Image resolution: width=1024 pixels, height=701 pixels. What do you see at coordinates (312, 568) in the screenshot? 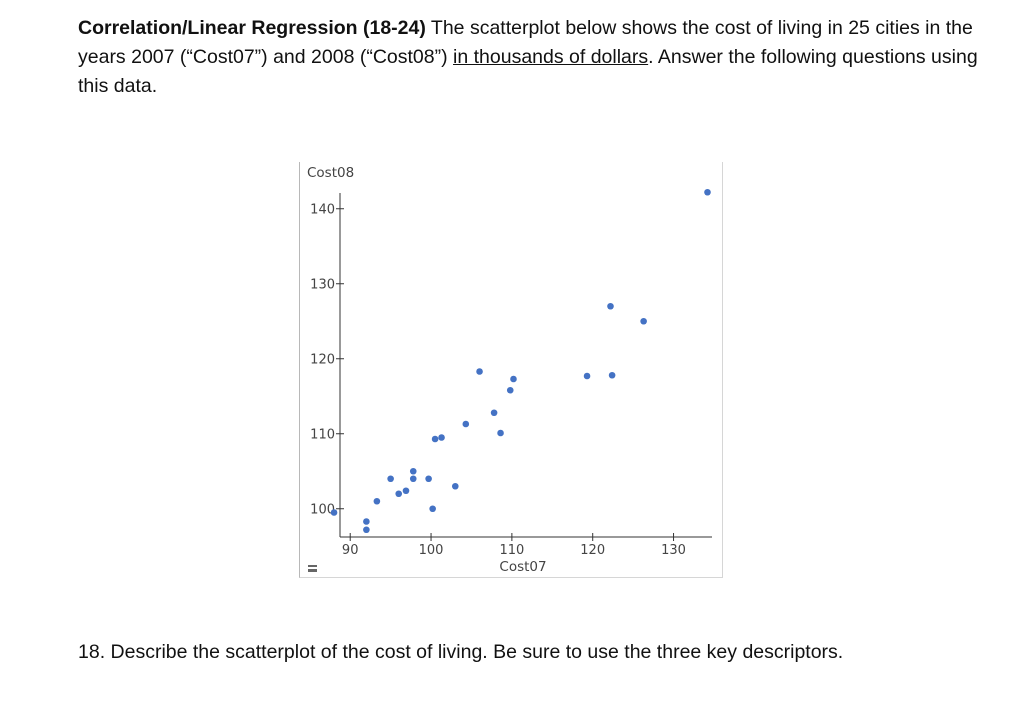
I see `menu-icon` at bounding box center [312, 568].